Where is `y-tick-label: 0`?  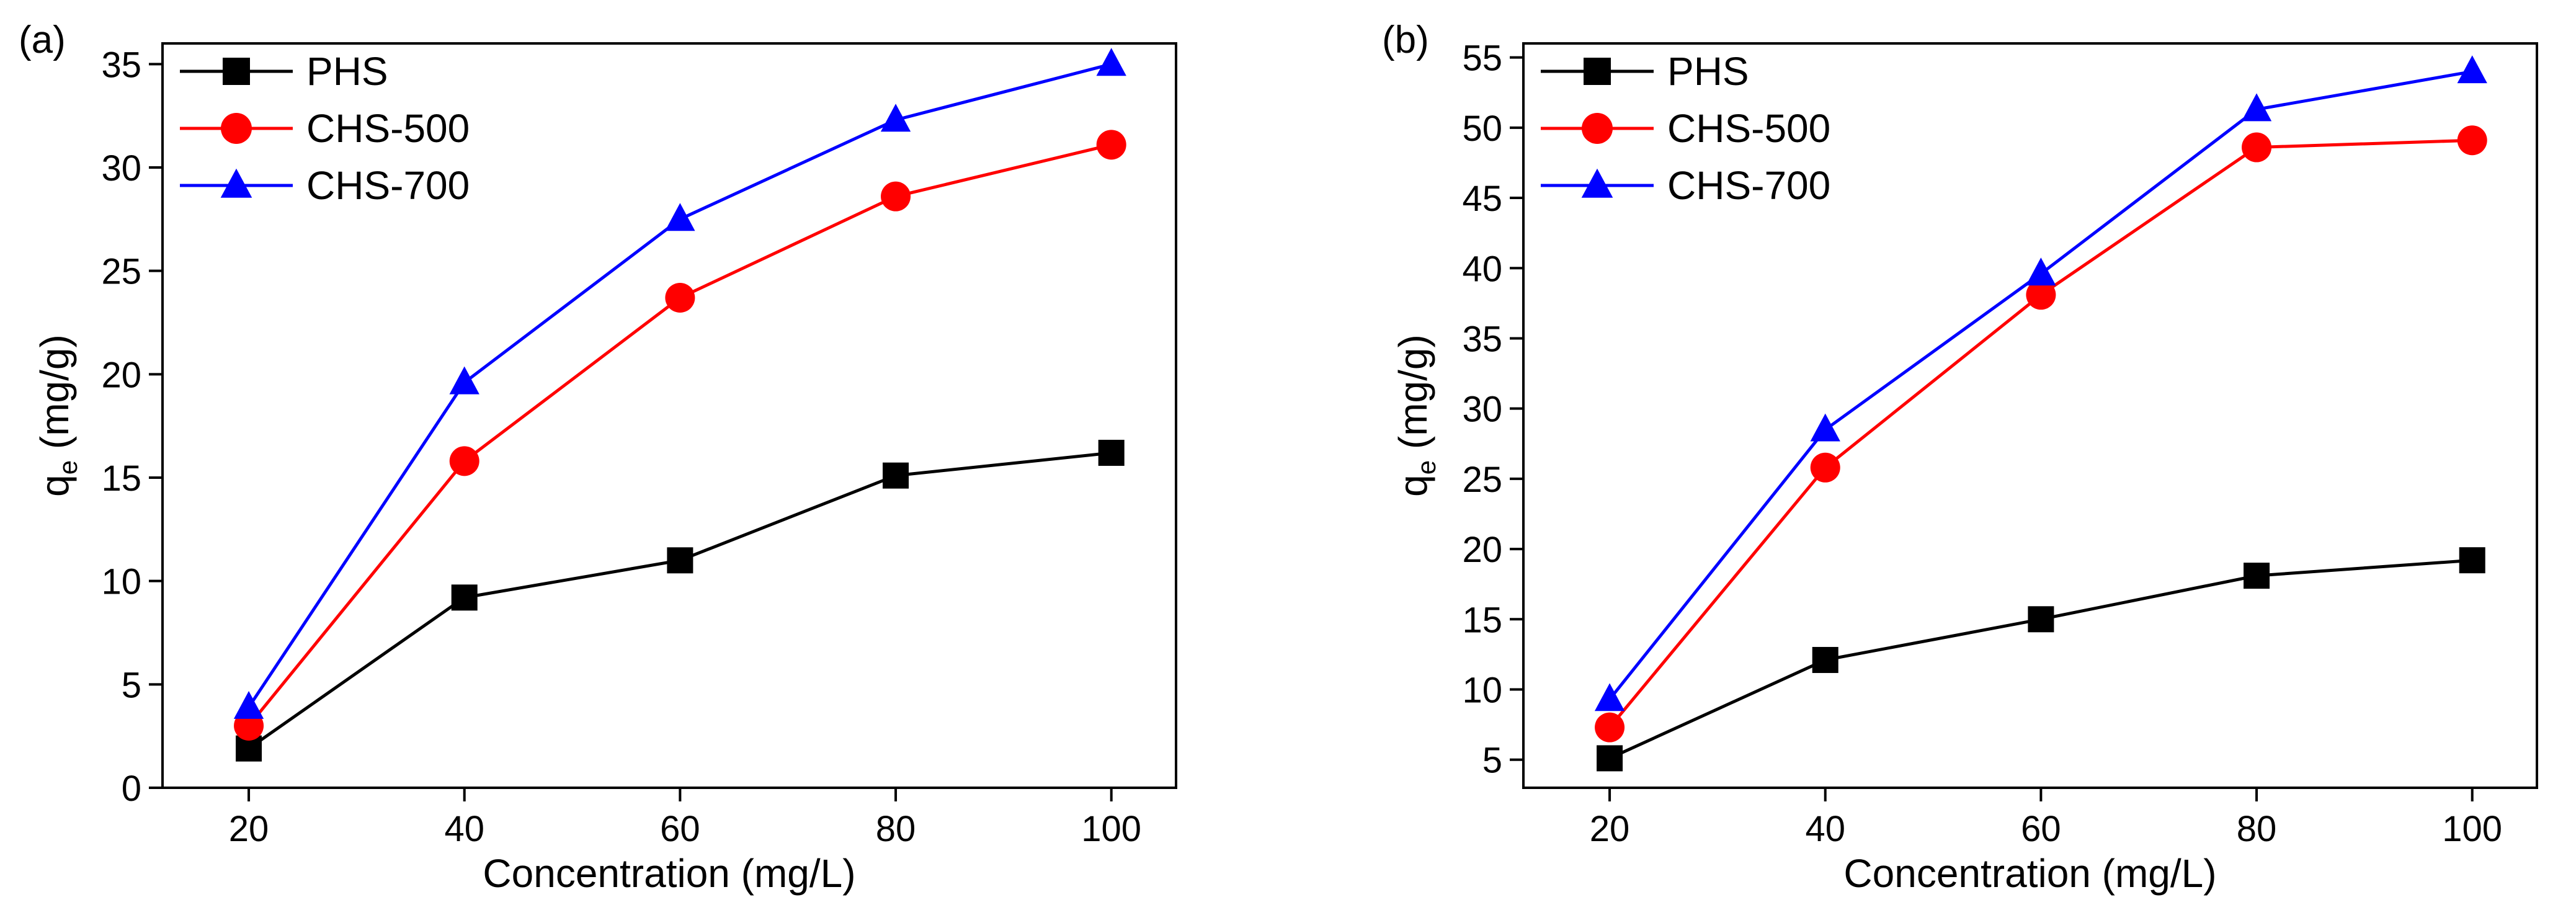 y-tick-label: 0 is located at coordinates (131, 789).